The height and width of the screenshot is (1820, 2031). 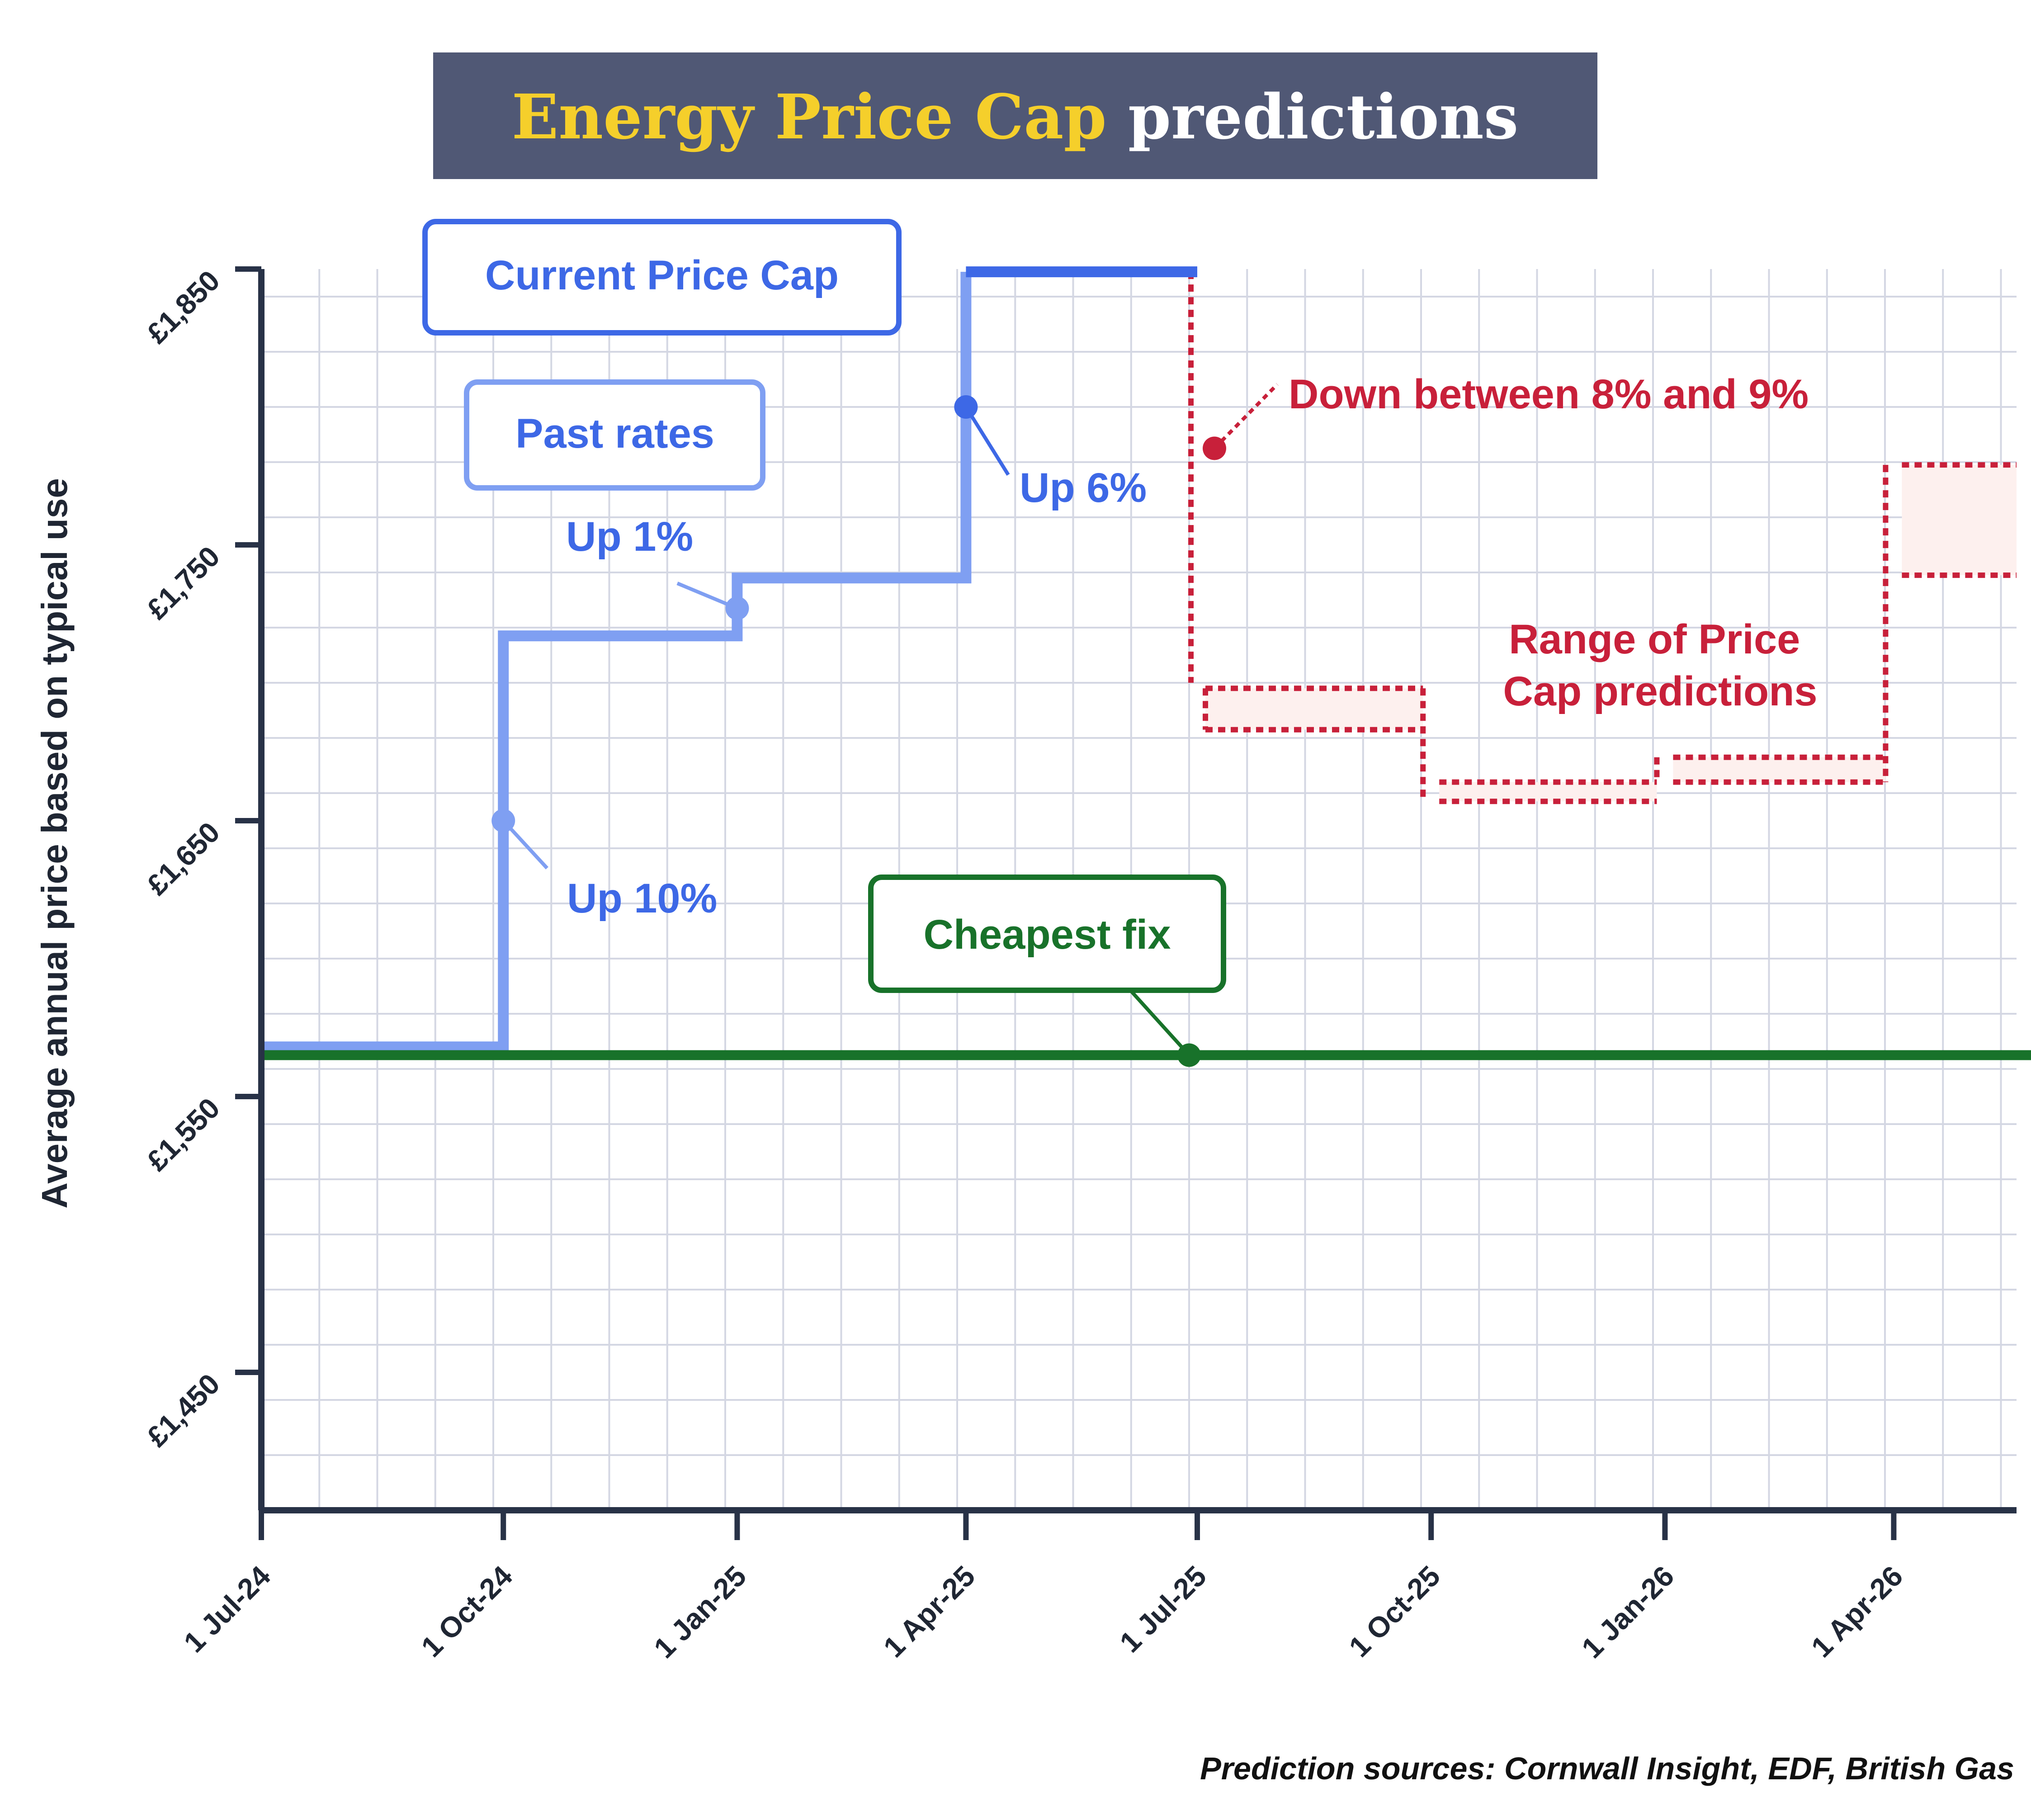 What do you see at coordinates (809, 117) in the screenshot?
I see `title-highlight: Energy Price Cap` at bounding box center [809, 117].